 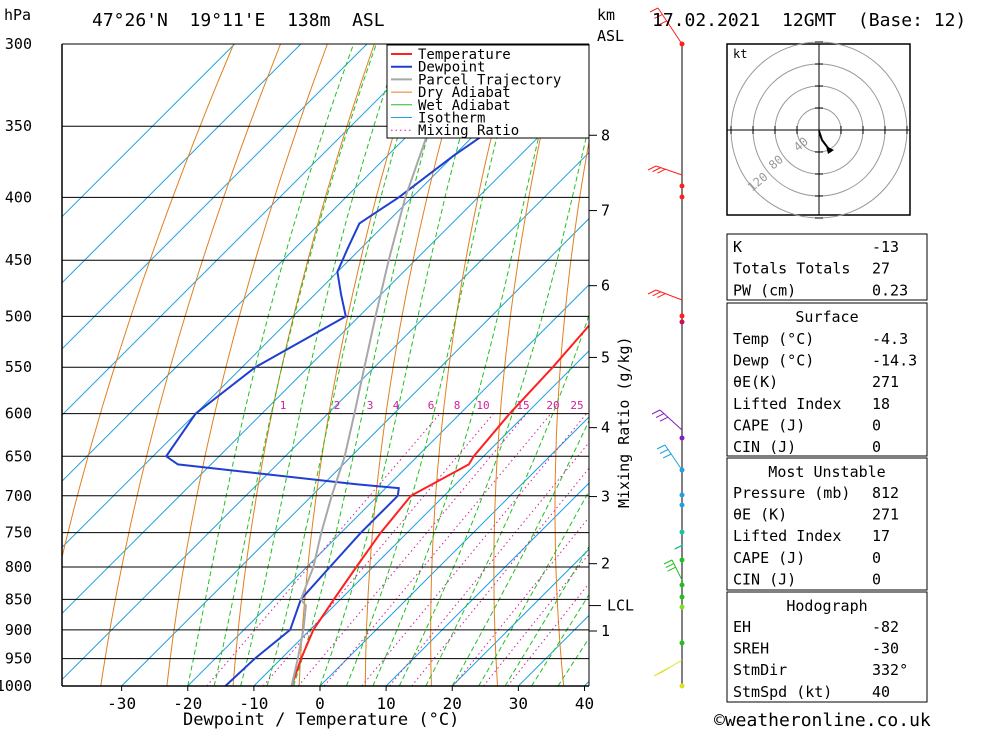 I want to click on table-value: 27, so click(x=881, y=269).